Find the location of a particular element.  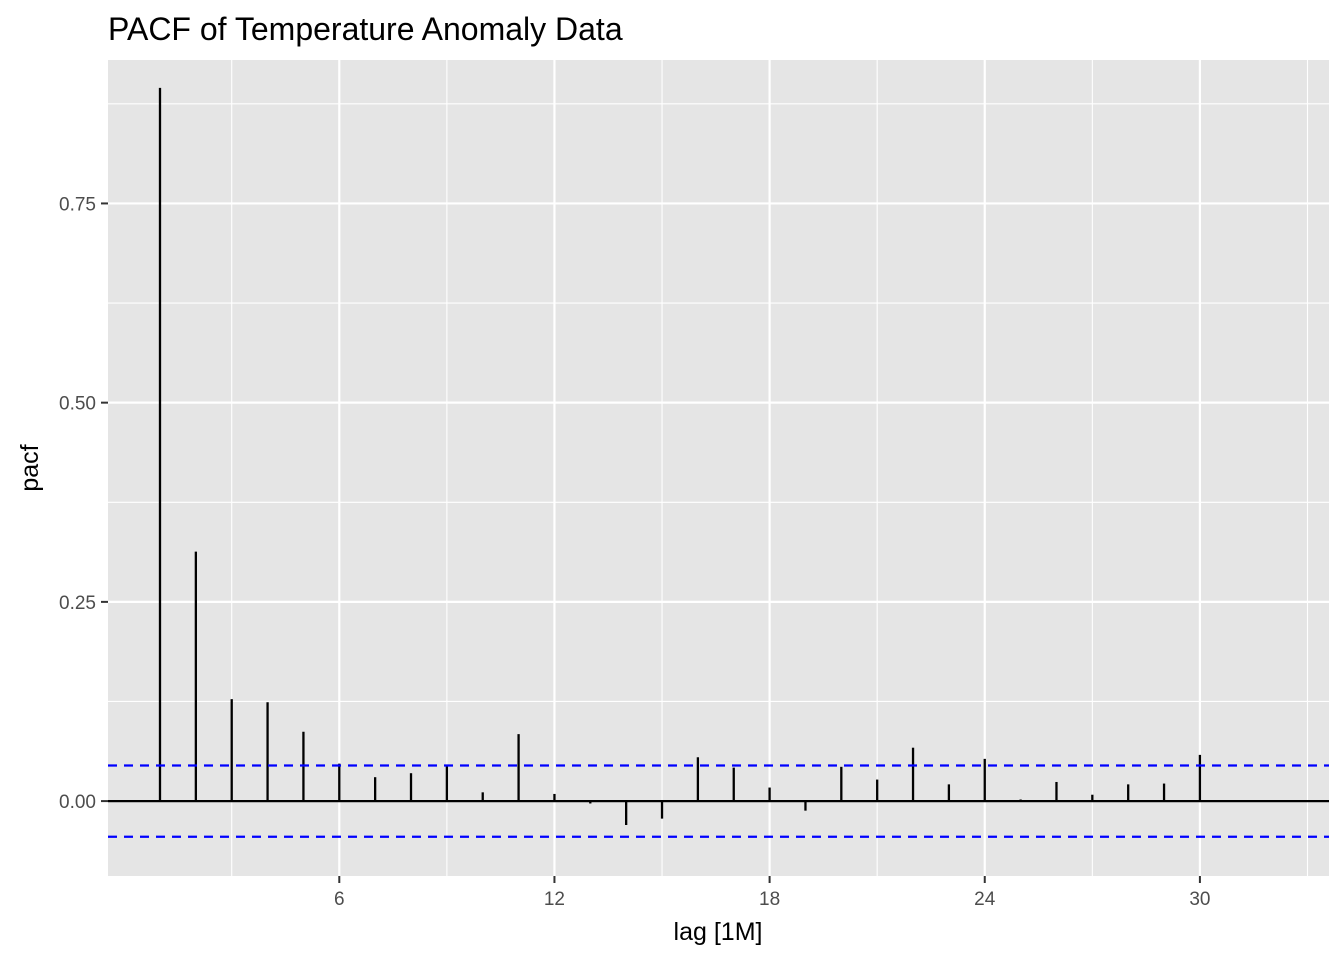

y-tick-label: 0.50 is located at coordinates (77, 404).